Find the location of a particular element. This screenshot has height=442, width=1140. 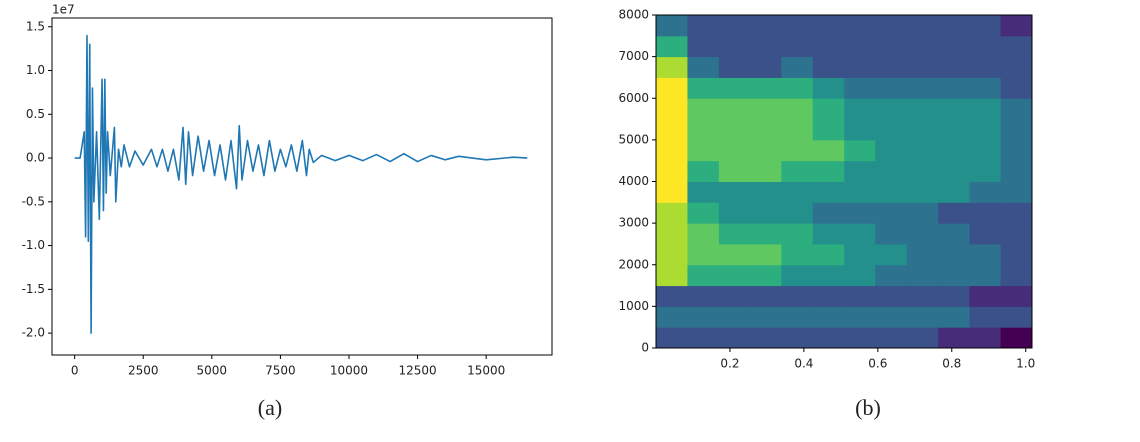

x-tick-label: 0 is located at coordinates (75, 371).